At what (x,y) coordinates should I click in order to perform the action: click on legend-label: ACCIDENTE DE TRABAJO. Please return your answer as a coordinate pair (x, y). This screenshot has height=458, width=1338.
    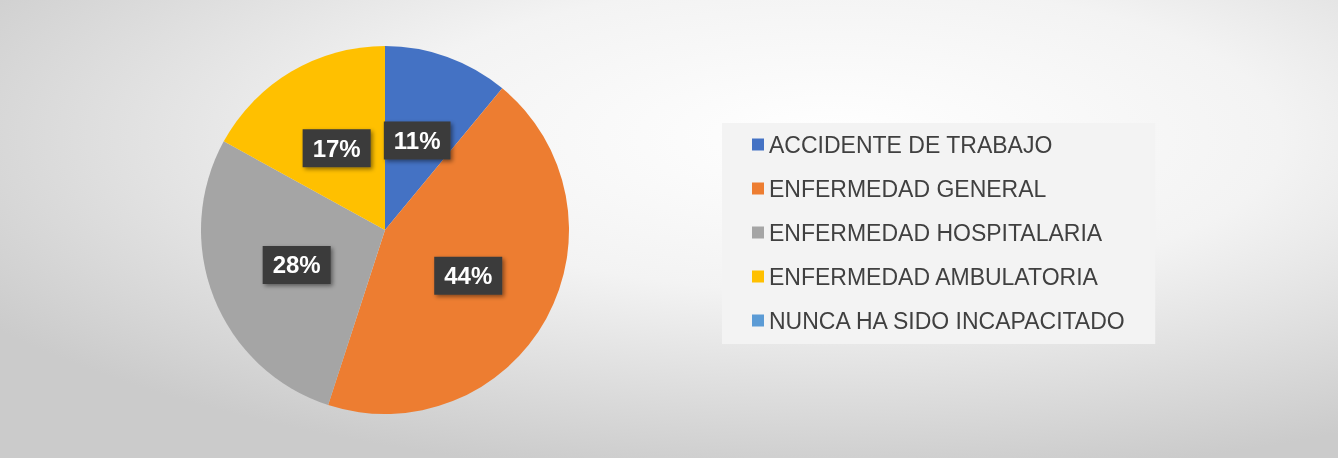
    Looking at the image, I should click on (911, 144).